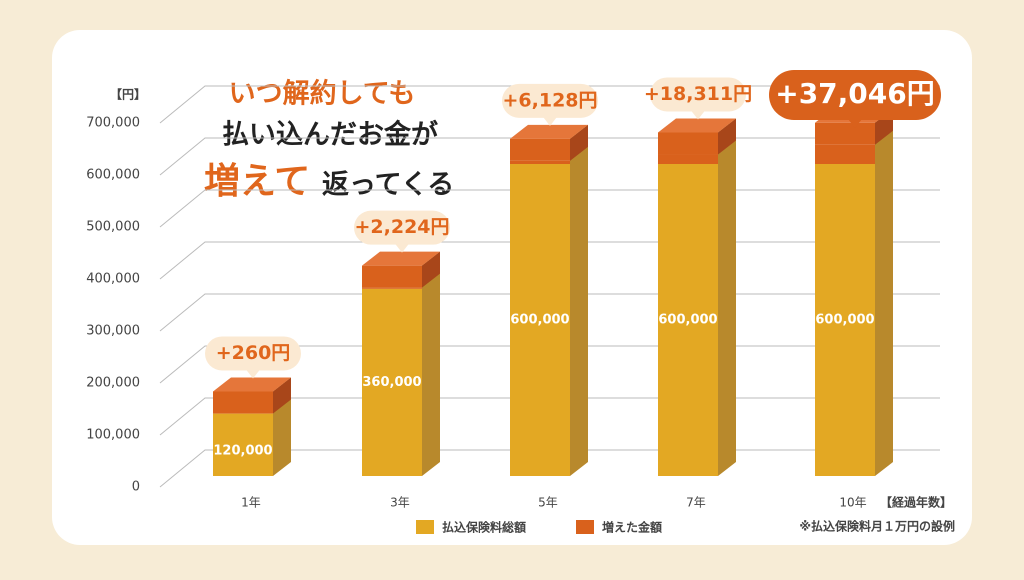  I want to click on y-tick-label: 200,000, so click(113, 383).